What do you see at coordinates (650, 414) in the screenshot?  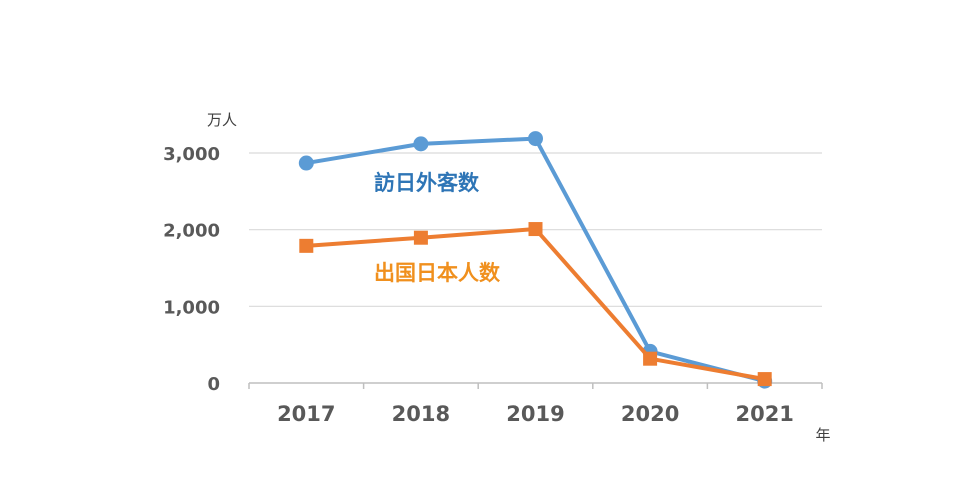 I see `x-tick-label: 2020` at bounding box center [650, 414].